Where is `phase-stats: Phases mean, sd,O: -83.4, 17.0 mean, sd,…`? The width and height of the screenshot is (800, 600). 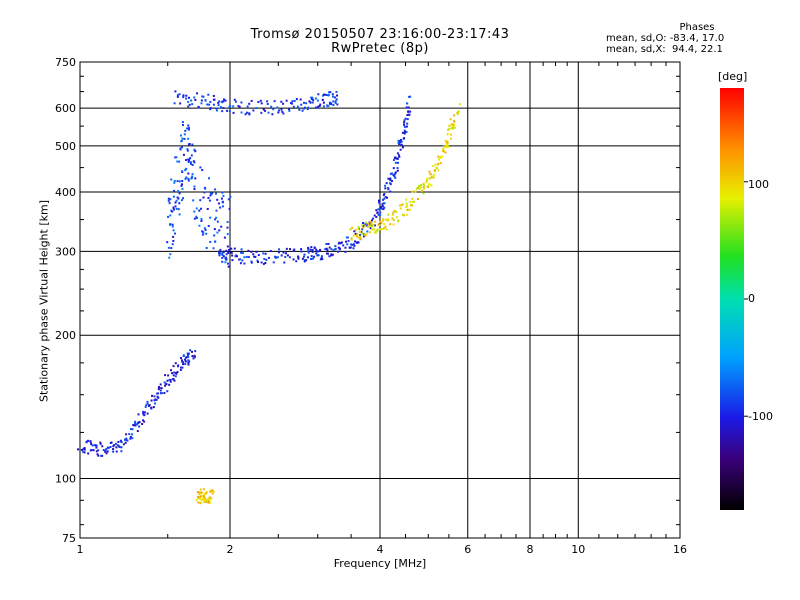
phase-stats: Phases mean, sd,O: -83.4, 17.0 mean, sd,… is located at coordinates (691, 38).